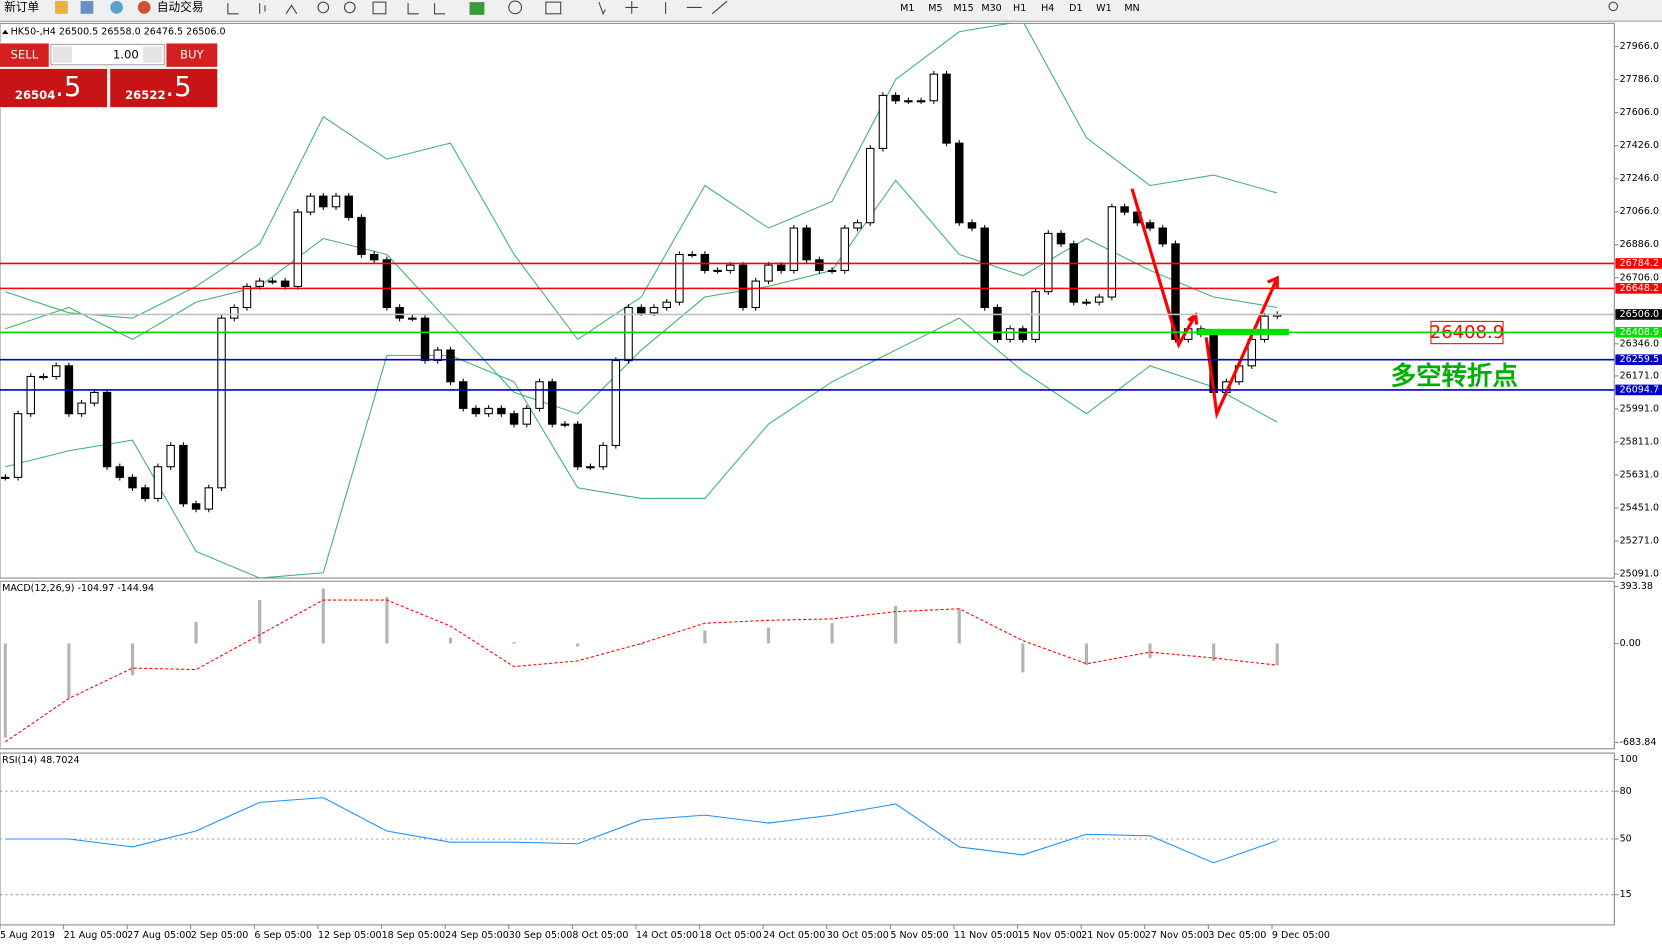 This screenshot has height=944, width=1662. I want to click on ask-price: 26522, so click(145, 95).